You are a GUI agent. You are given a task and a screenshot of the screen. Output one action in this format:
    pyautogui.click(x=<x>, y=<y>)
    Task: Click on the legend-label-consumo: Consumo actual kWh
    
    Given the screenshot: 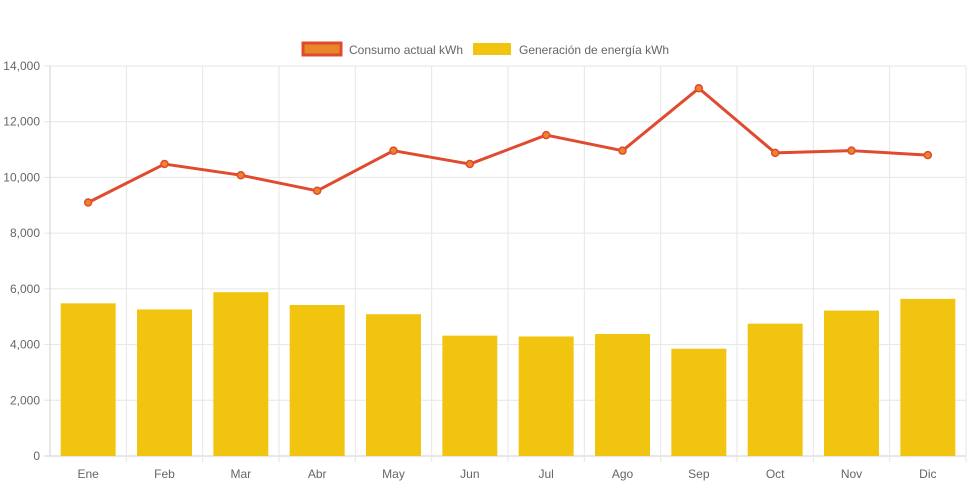 What is the action you would take?
    pyautogui.click(x=406, y=50)
    